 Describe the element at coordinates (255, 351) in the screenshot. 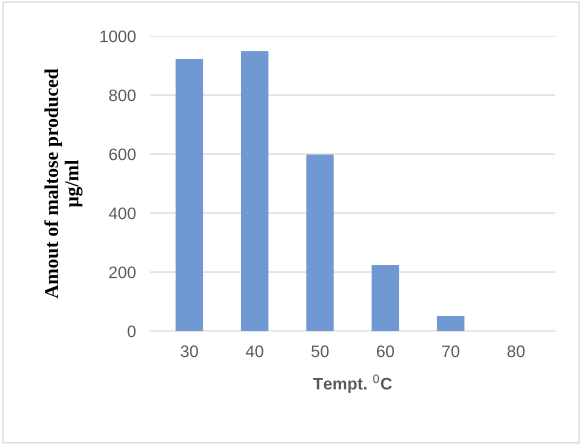

I see `x-tick-label: 40` at that location.